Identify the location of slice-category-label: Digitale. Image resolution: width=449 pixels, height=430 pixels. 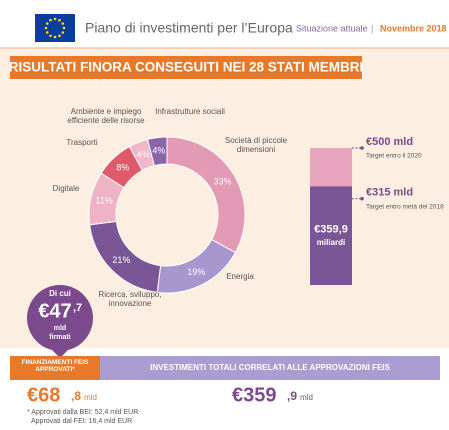
(66, 188).